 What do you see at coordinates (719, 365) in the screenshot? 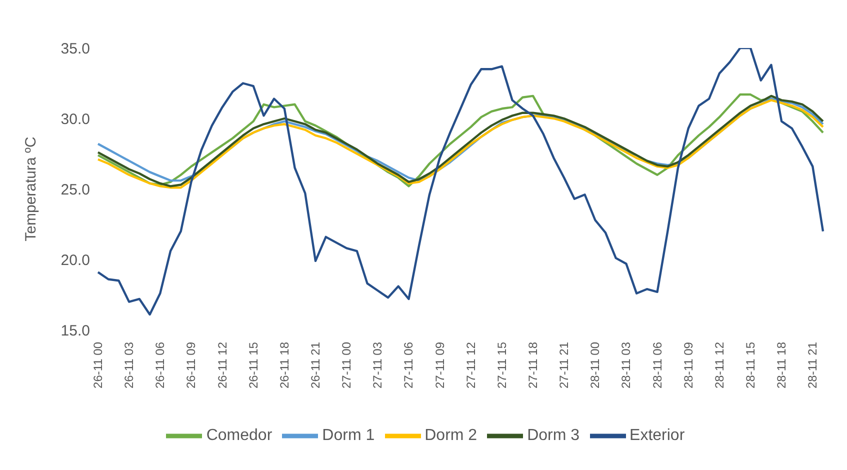
I see `x-tick-label: 28-11 12` at bounding box center [719, 365].